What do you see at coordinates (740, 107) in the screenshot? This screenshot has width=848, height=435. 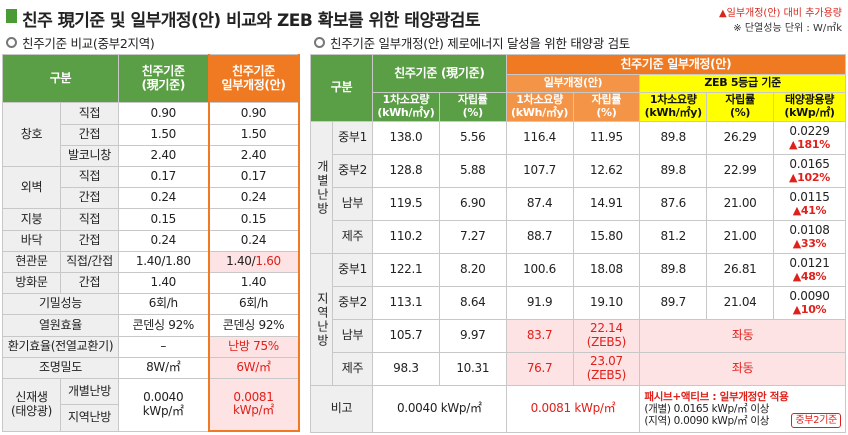 I see `table-cell: 자립률 (%)` at bounding box center [740, 107].